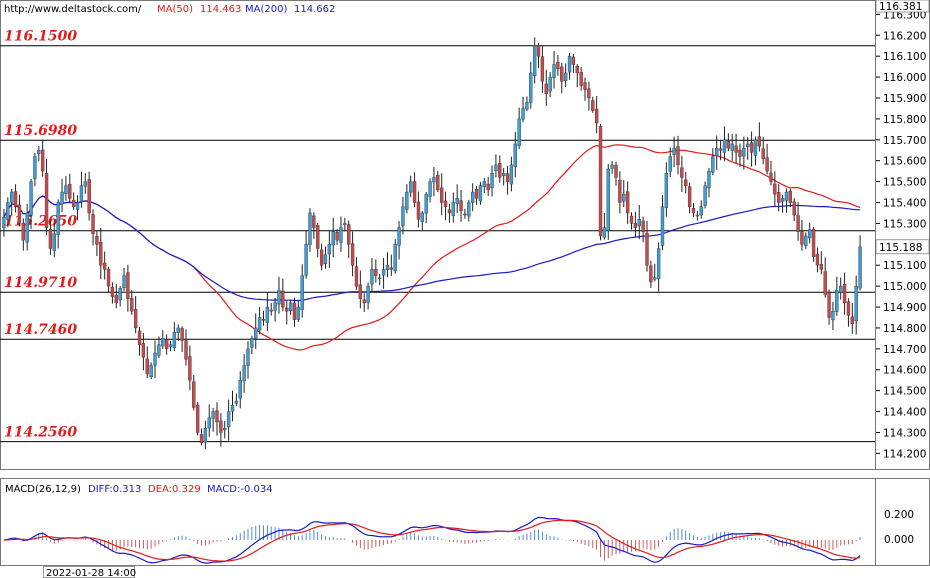 This screenshot has height=578, width=930. Describe the element at coordinates (40, 37) in the screenshot. I see `level-label: 116.1500` at that location.